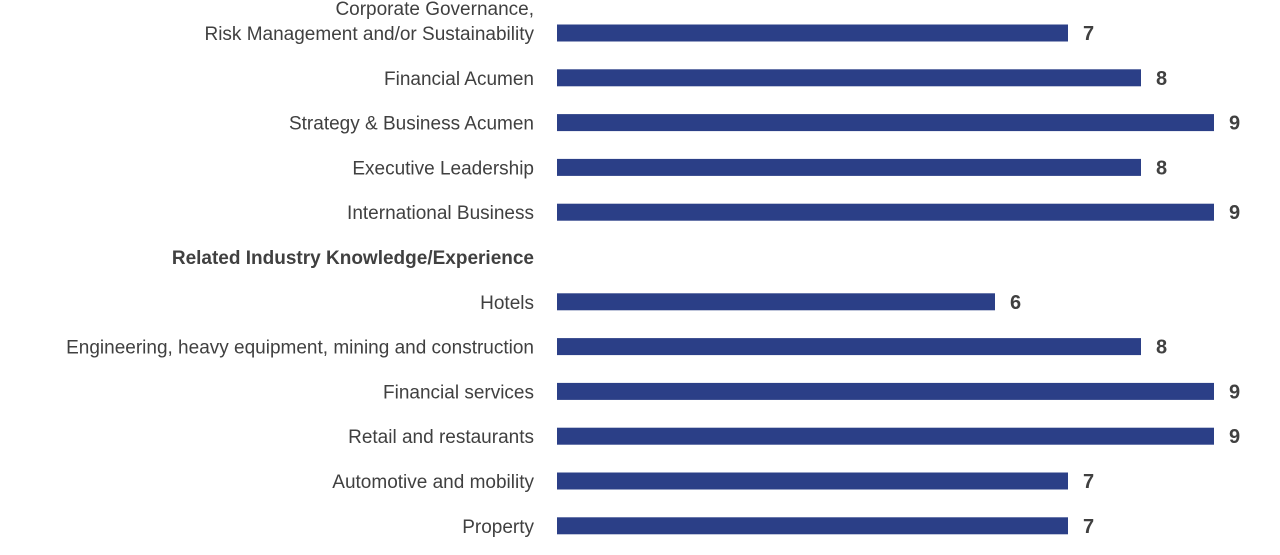 Image resolution: width=1280 pixels, height=555 pixels. What do you see at coordinates (459, 79) in the screenshot?
I see `category-label: Financial Acumen` at bounding box center [459, 79].